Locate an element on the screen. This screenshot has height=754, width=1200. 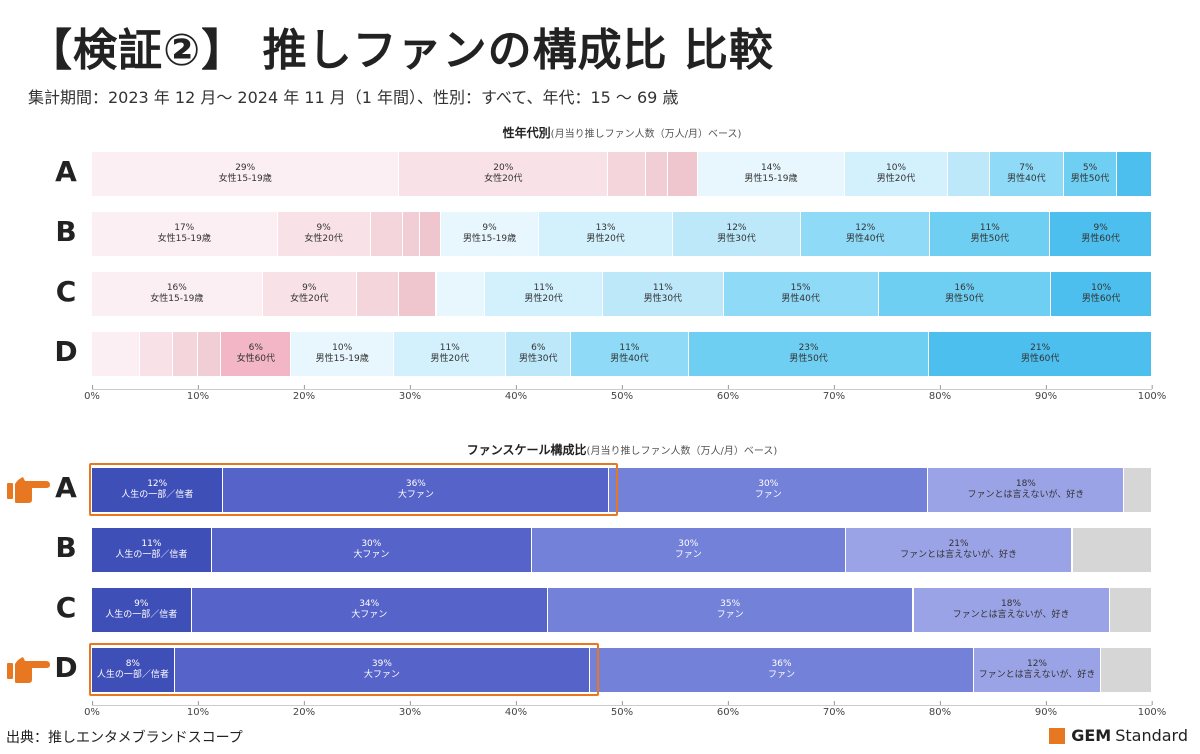
bar-segment: 36% ファン is located at coordinates (782, 670).